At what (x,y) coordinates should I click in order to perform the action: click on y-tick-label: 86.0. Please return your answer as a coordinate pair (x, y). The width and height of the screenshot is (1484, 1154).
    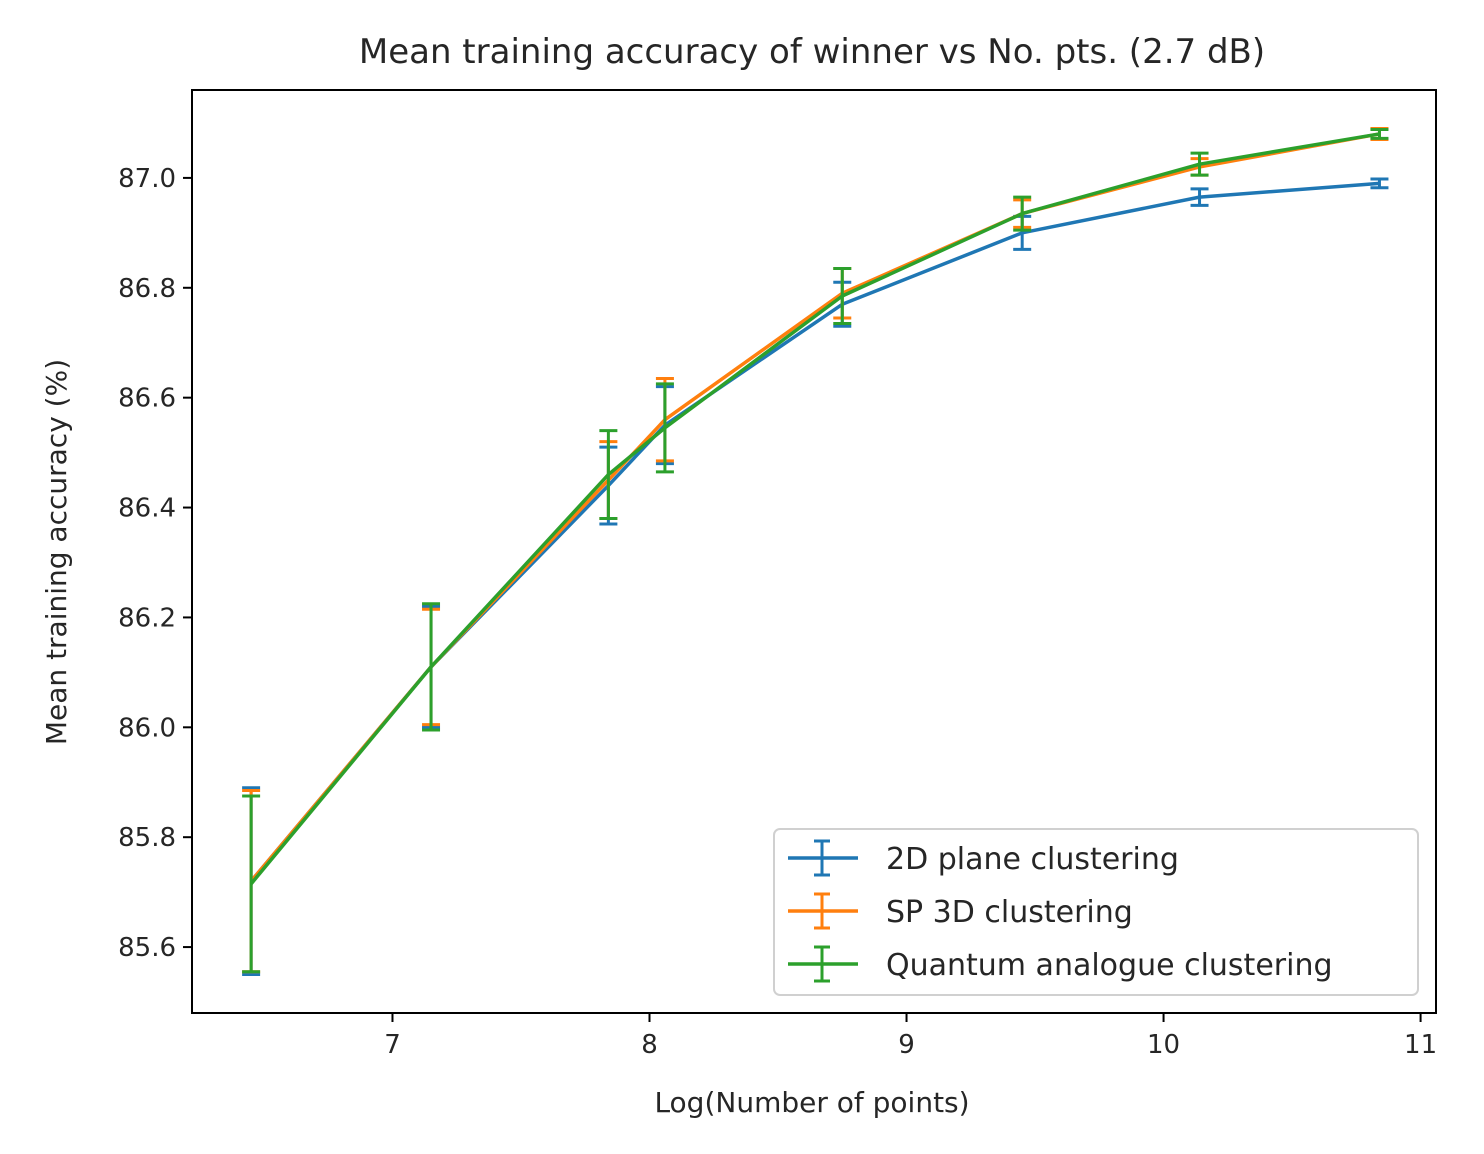
    Looking at the image, I should click on (147, 728).